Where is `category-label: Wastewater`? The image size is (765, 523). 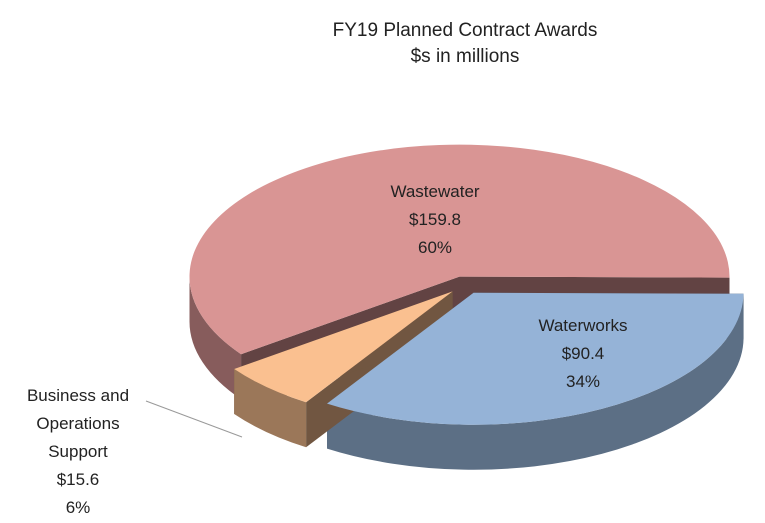 category-label: Wastewater is located at coordinates (435, 191).